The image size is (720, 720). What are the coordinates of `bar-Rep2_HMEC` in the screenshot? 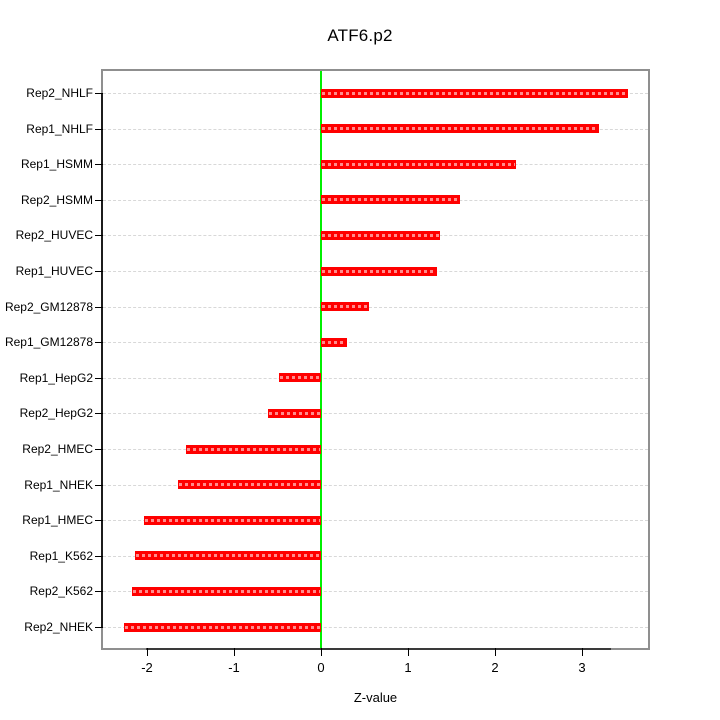 It's located at (253, 449).